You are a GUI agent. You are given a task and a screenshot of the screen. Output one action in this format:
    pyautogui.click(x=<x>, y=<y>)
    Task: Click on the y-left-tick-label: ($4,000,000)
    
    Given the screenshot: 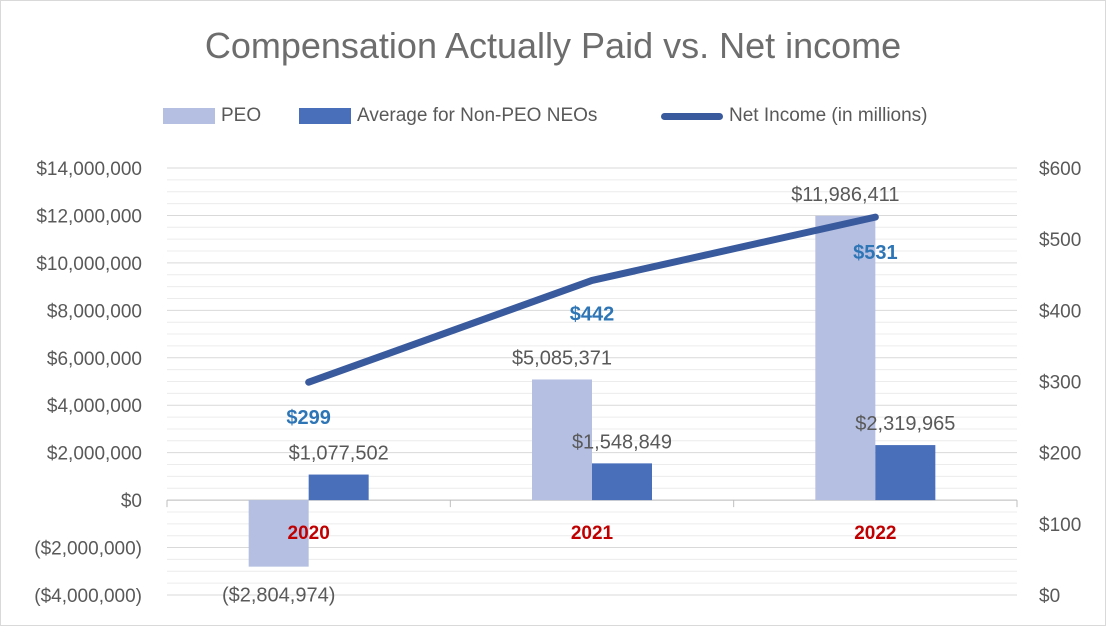 What is the action you would take?
    pyautogui.click(x=88, y=596)
    